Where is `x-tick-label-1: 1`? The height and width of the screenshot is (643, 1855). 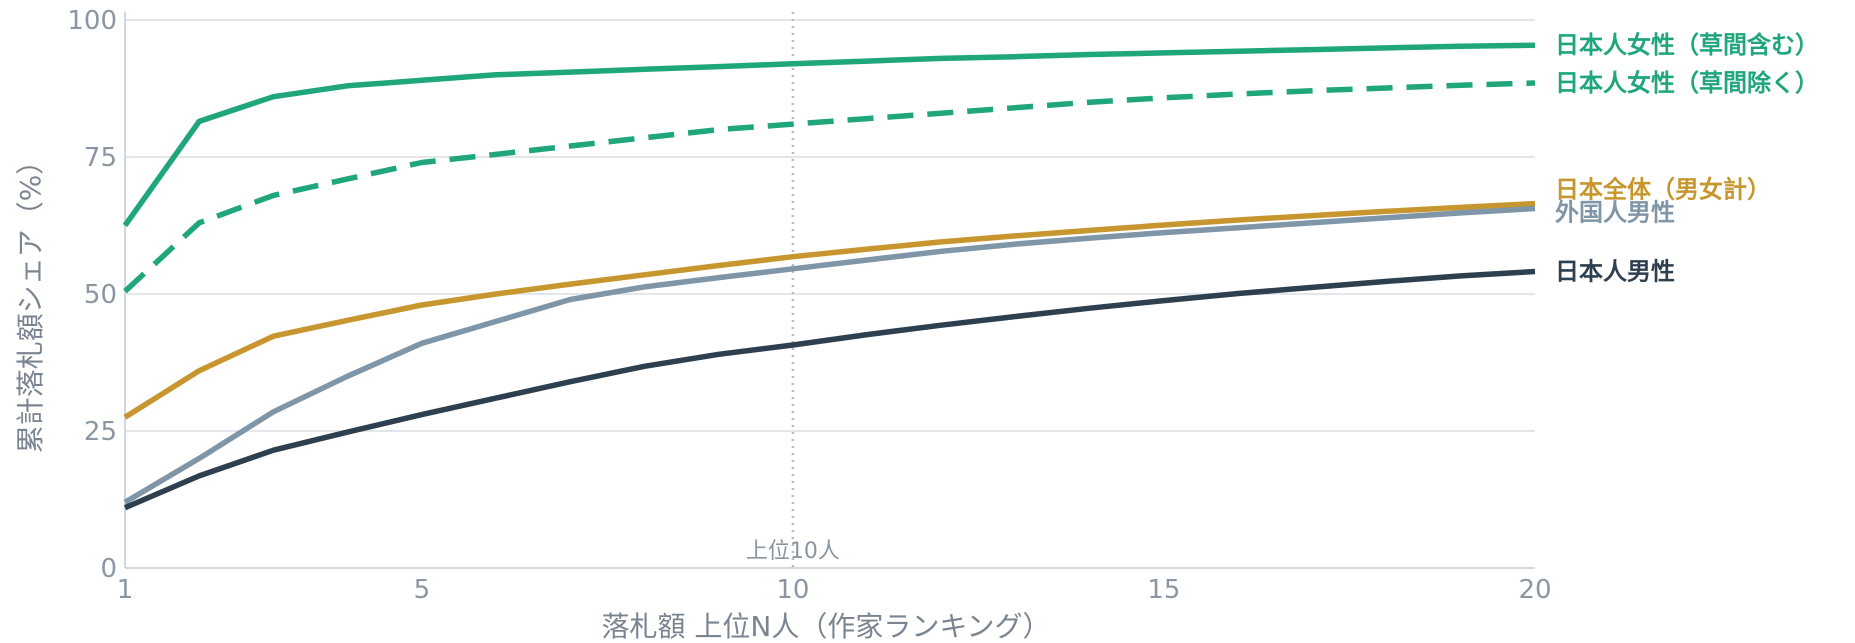
x-tick-label-1: 1 is located at coordinates (125, 590).